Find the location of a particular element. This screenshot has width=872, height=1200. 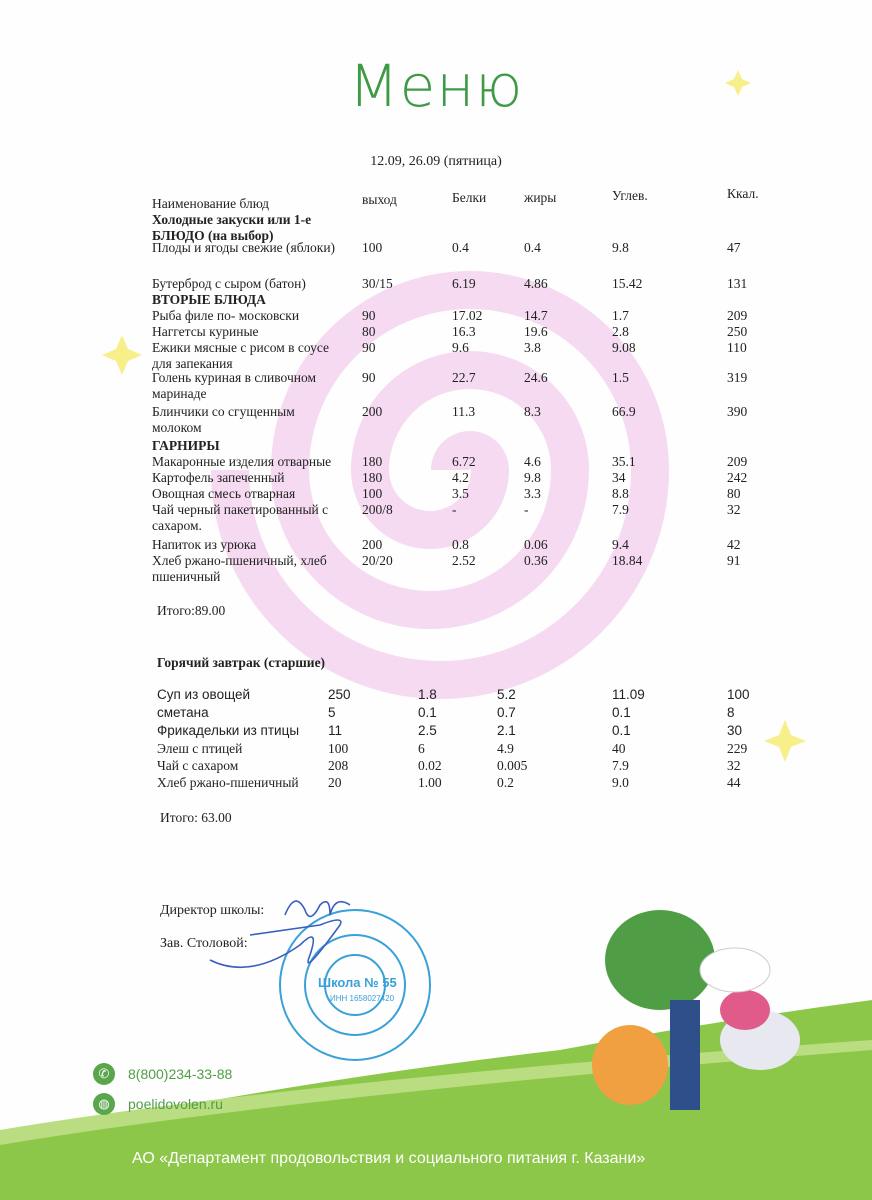

cell-kcal: 319 is located at coordinates (737, 377).